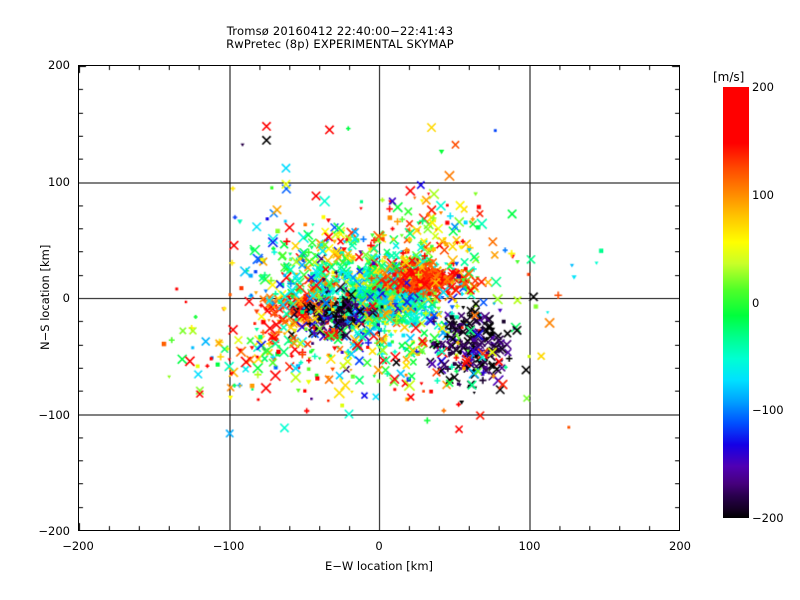 This screenshot has width=800, height=600. I want to click on colorbar-tick-label: −200, so click(768, 518).